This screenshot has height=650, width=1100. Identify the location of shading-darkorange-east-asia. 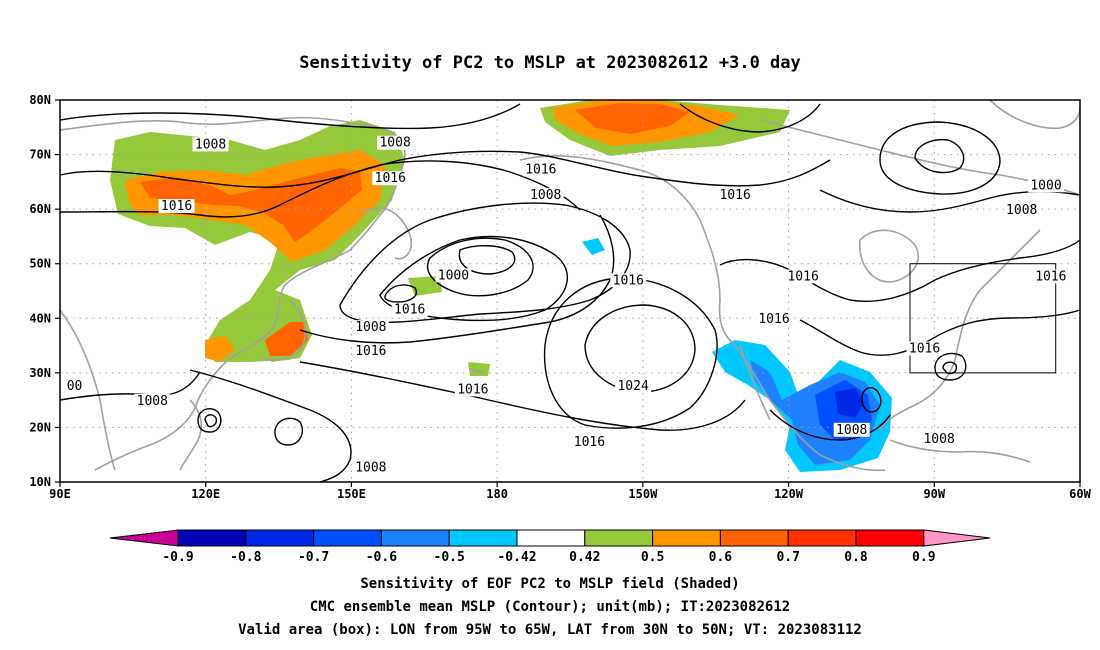
(251, 205).